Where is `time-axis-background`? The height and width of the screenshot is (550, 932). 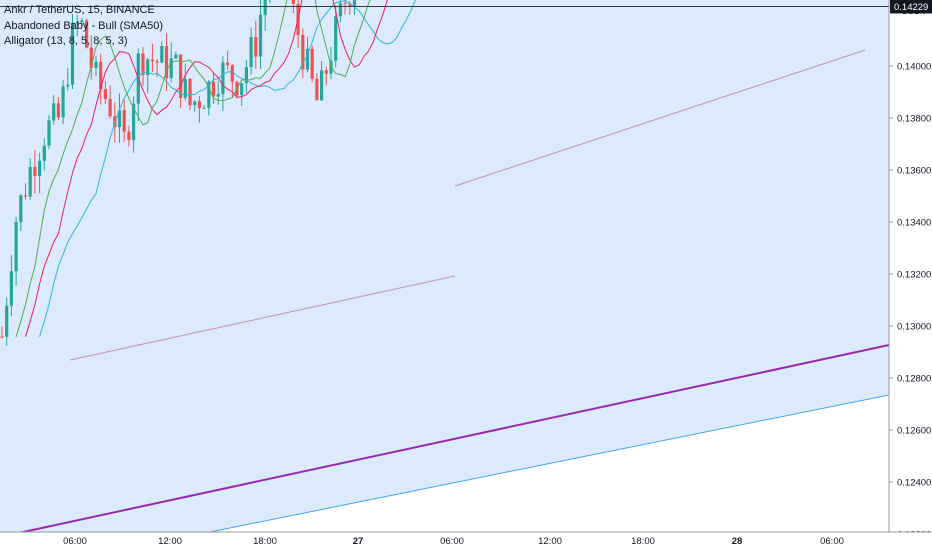 time-axis-background is located at coordinates (466, 541).